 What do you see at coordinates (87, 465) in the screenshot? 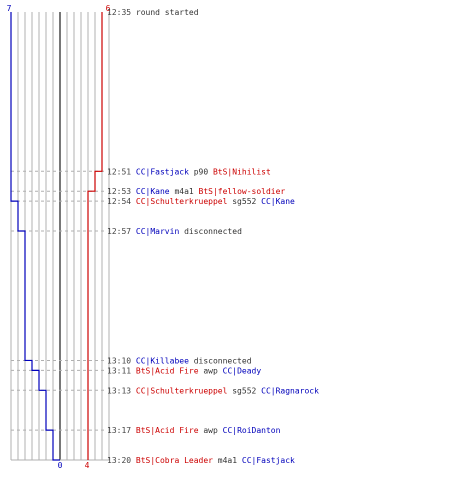
I see `right-end-label: 4` at bounding box center [87, 465].